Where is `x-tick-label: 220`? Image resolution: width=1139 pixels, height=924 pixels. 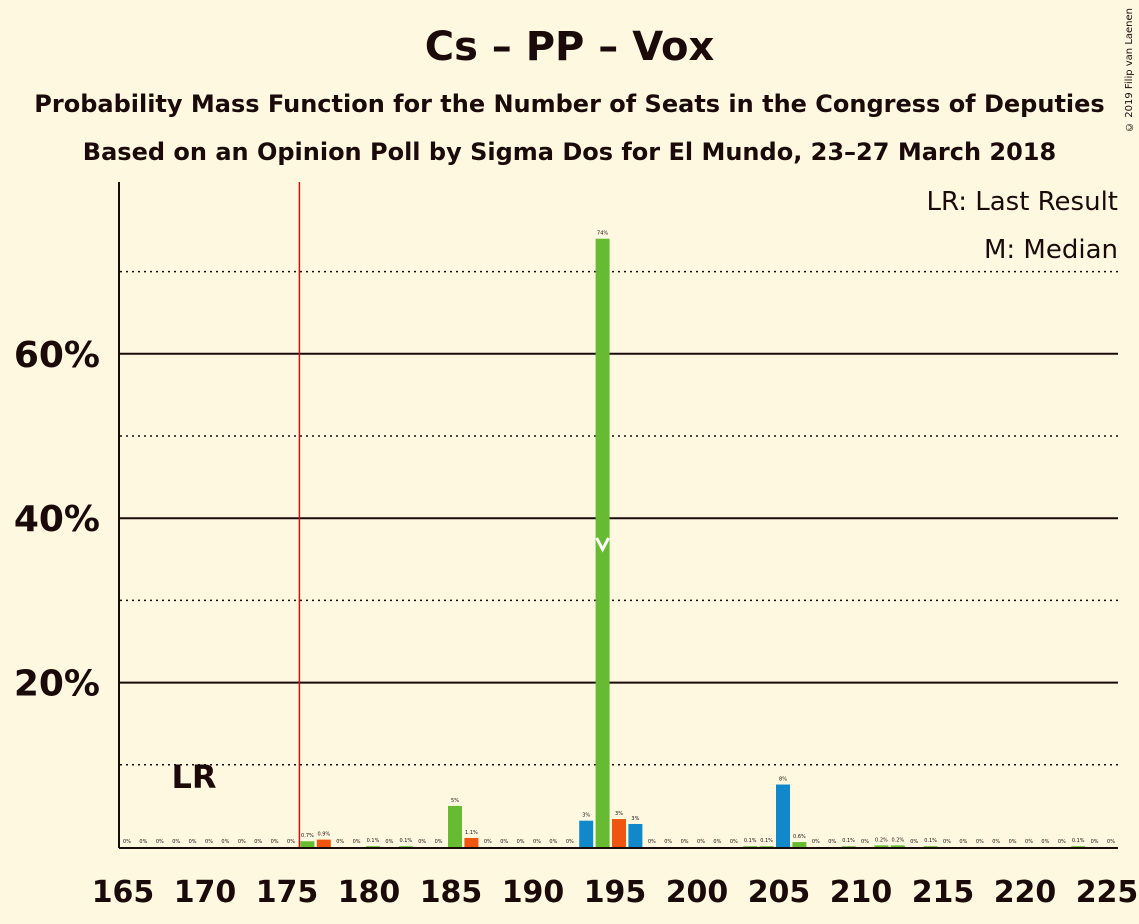 x-tick-label: 220 is located at coordinates (1025, 892).